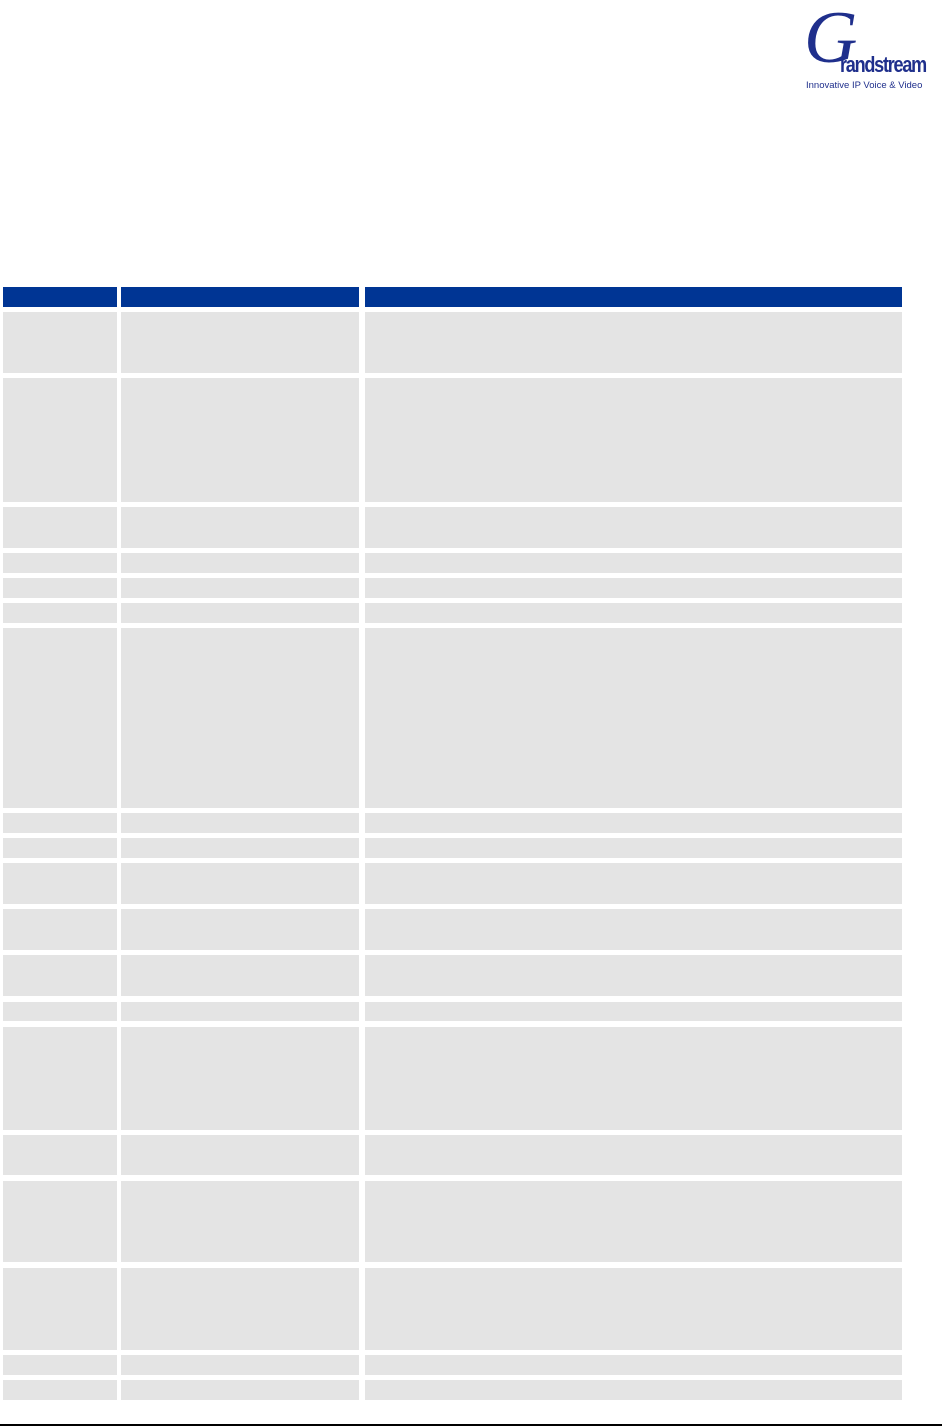 This screenshot has width=942, height=1427. Describe the element at coordinates (864, 85) in the screenshot. I see `logo-tagline: Innovative IP Voice & Video` at that location.